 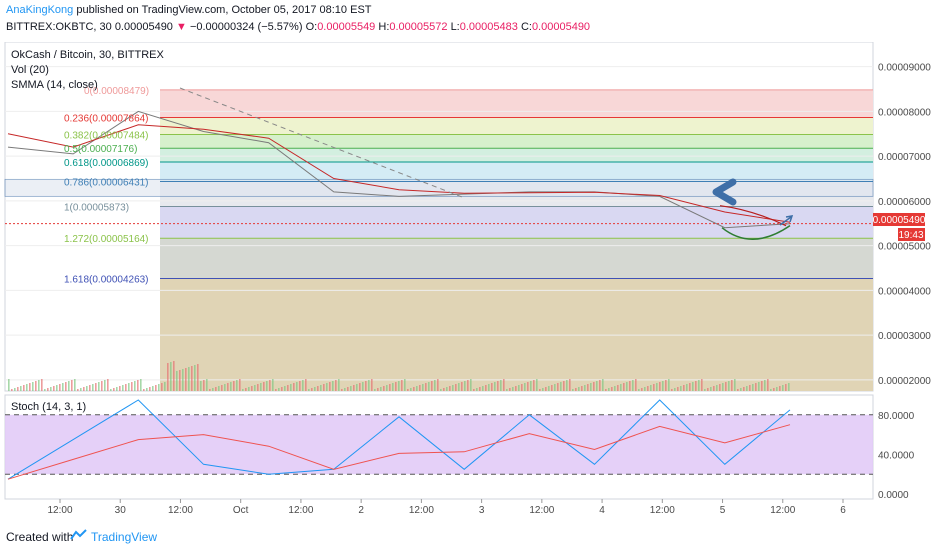 I want to click on fib-level-label: 0.618(0.00006869), so click(x=106, y=163).